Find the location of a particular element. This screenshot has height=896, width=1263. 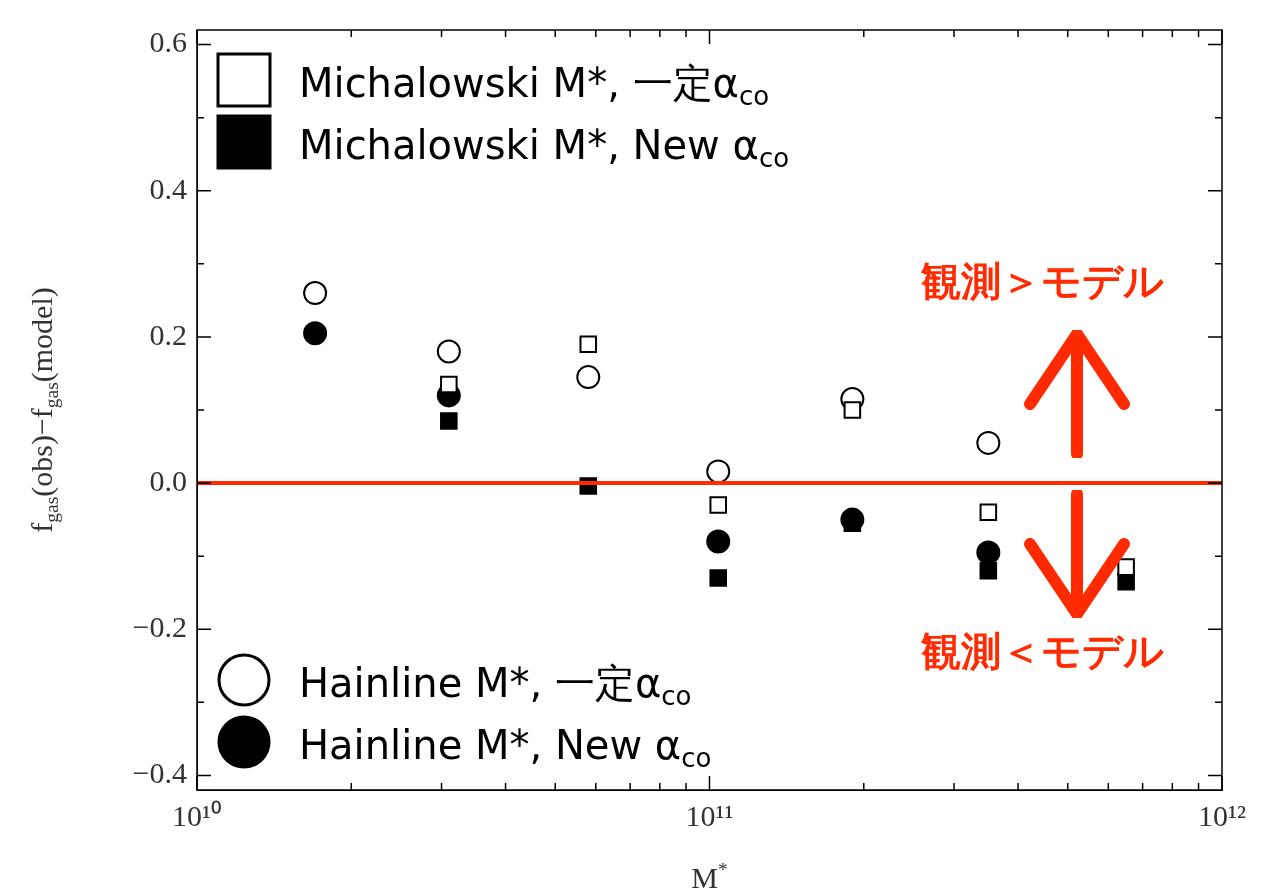

y-tick-label: 0.4 is located at coordinates (168, 188).